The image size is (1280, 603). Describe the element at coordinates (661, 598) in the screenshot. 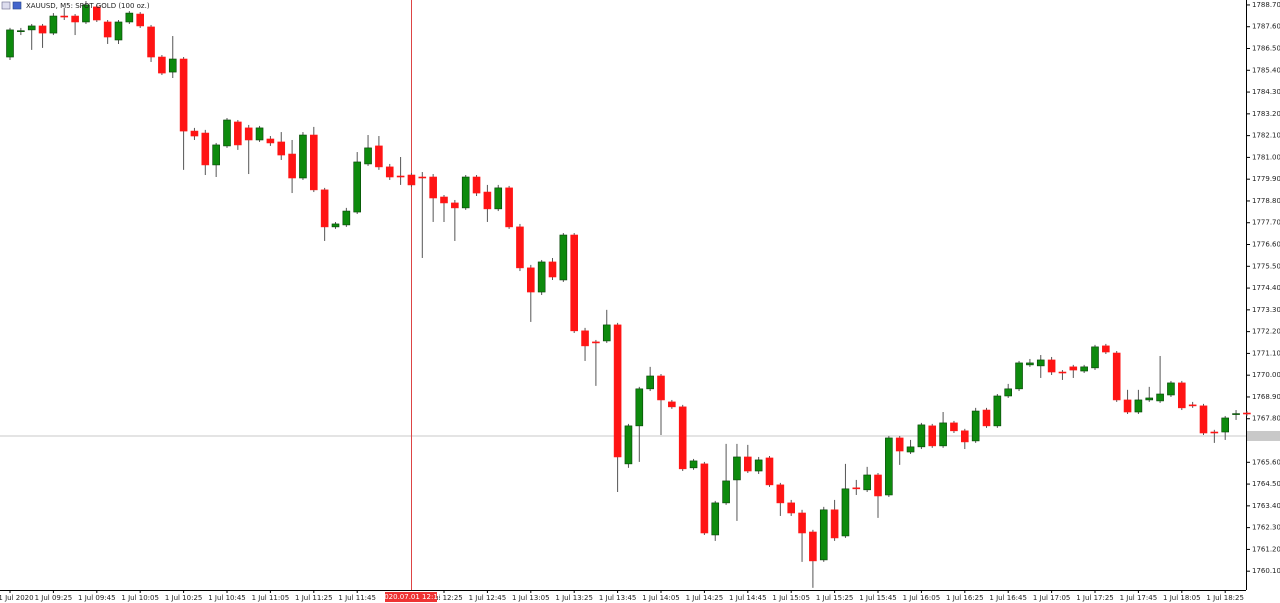

I see `x-tick-label: 1 Jul 14:05` at that location.